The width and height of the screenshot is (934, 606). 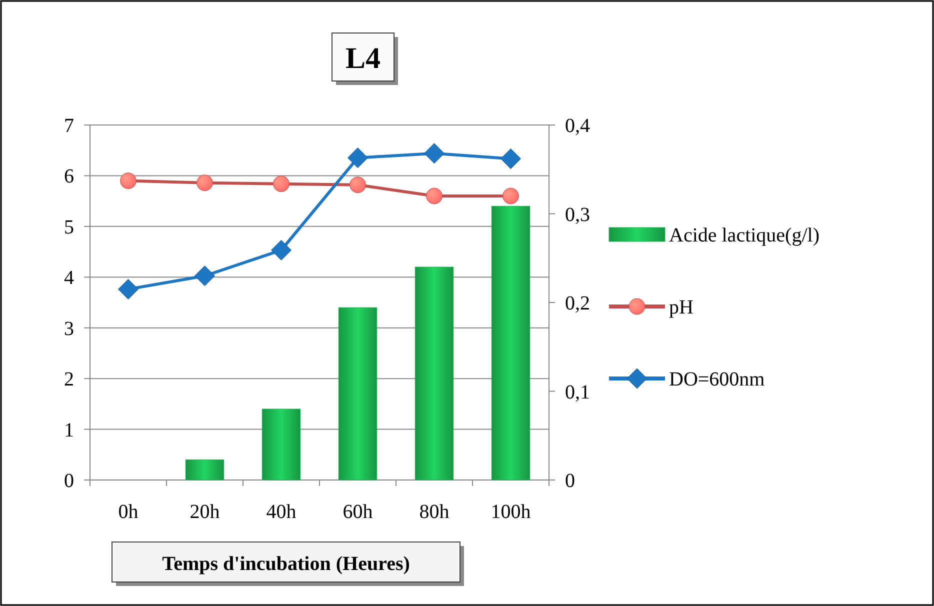 I want to click on legend-label: DO=600nm, so click(x=717, y=379).